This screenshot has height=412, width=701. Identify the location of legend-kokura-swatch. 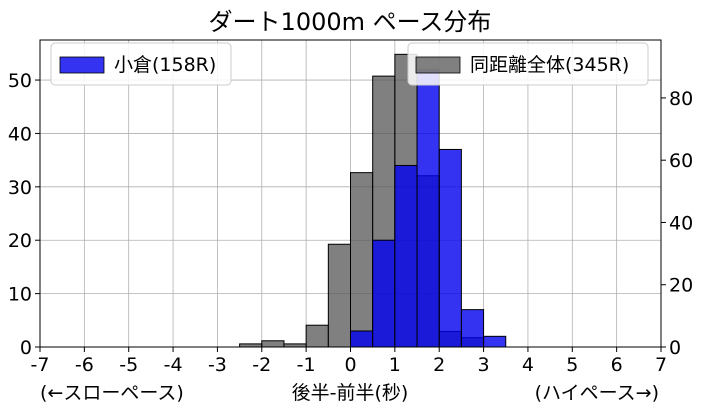
(82, 65).